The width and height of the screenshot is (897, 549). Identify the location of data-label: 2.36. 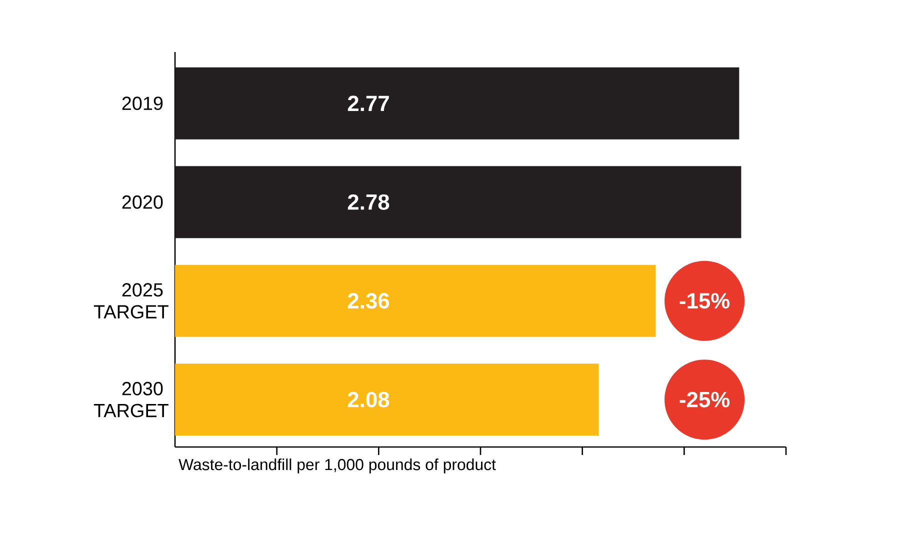
(369, 301).